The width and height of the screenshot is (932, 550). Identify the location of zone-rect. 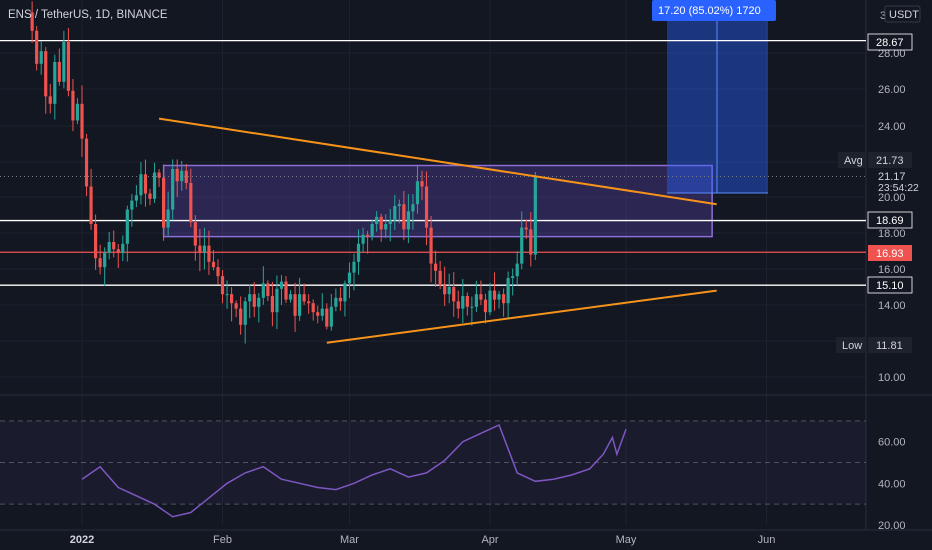
(437, 201).